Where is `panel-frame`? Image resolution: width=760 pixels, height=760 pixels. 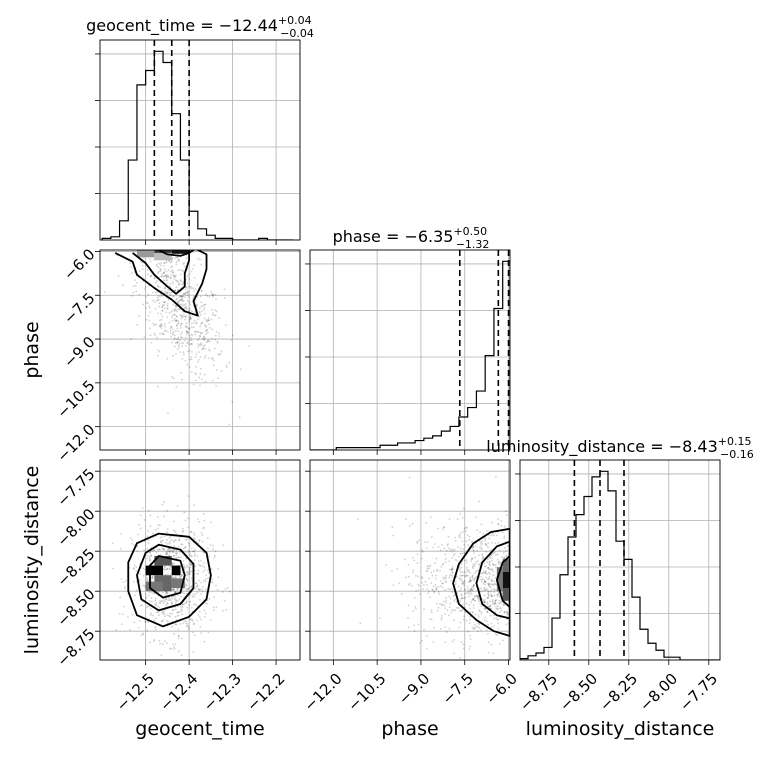 panel-frame is located at coordinates (200, 140).